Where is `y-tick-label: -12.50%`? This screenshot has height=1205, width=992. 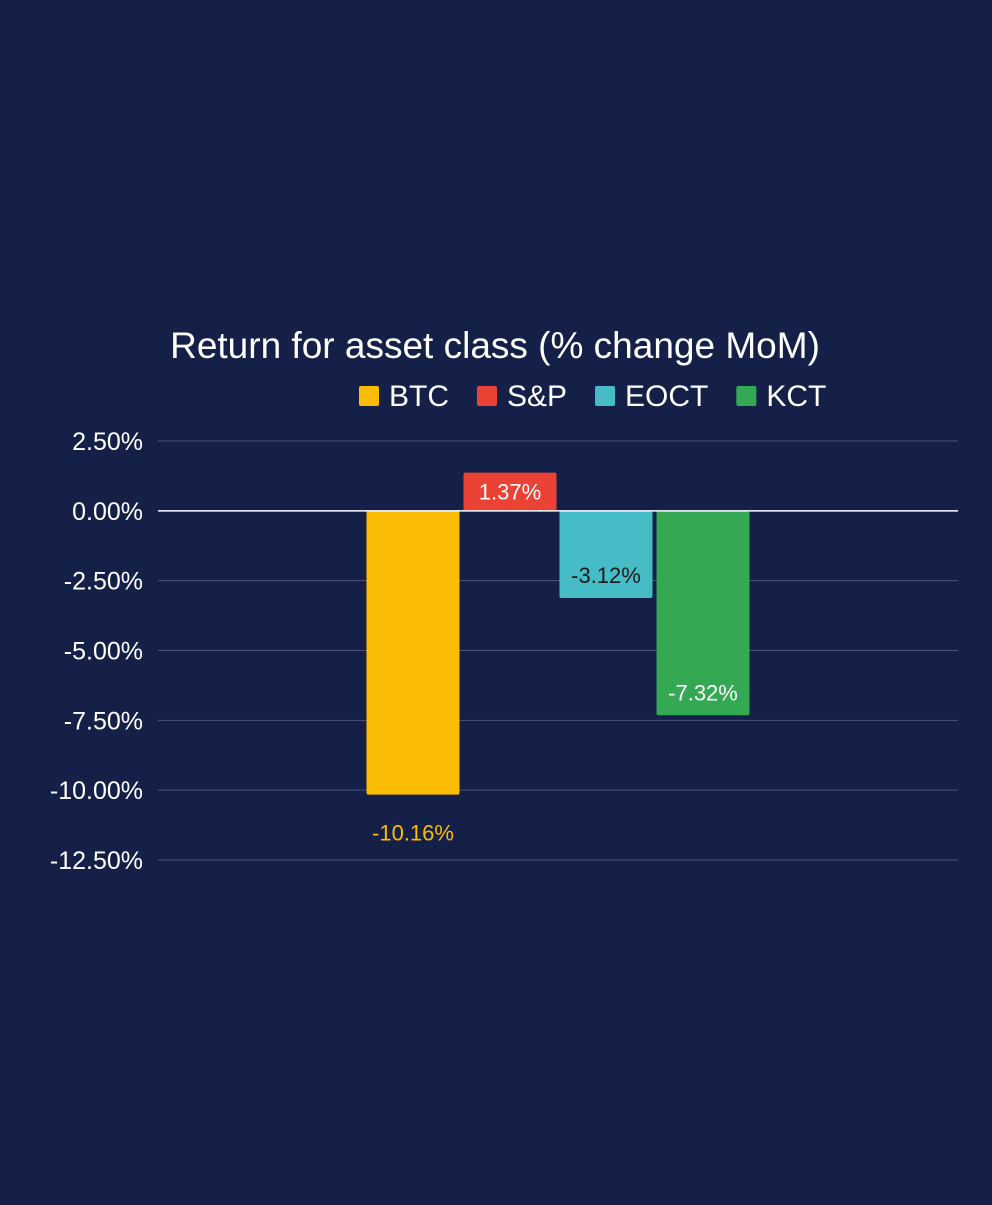 y-tick-label: -12.50% is located at coordinates (96, 861).